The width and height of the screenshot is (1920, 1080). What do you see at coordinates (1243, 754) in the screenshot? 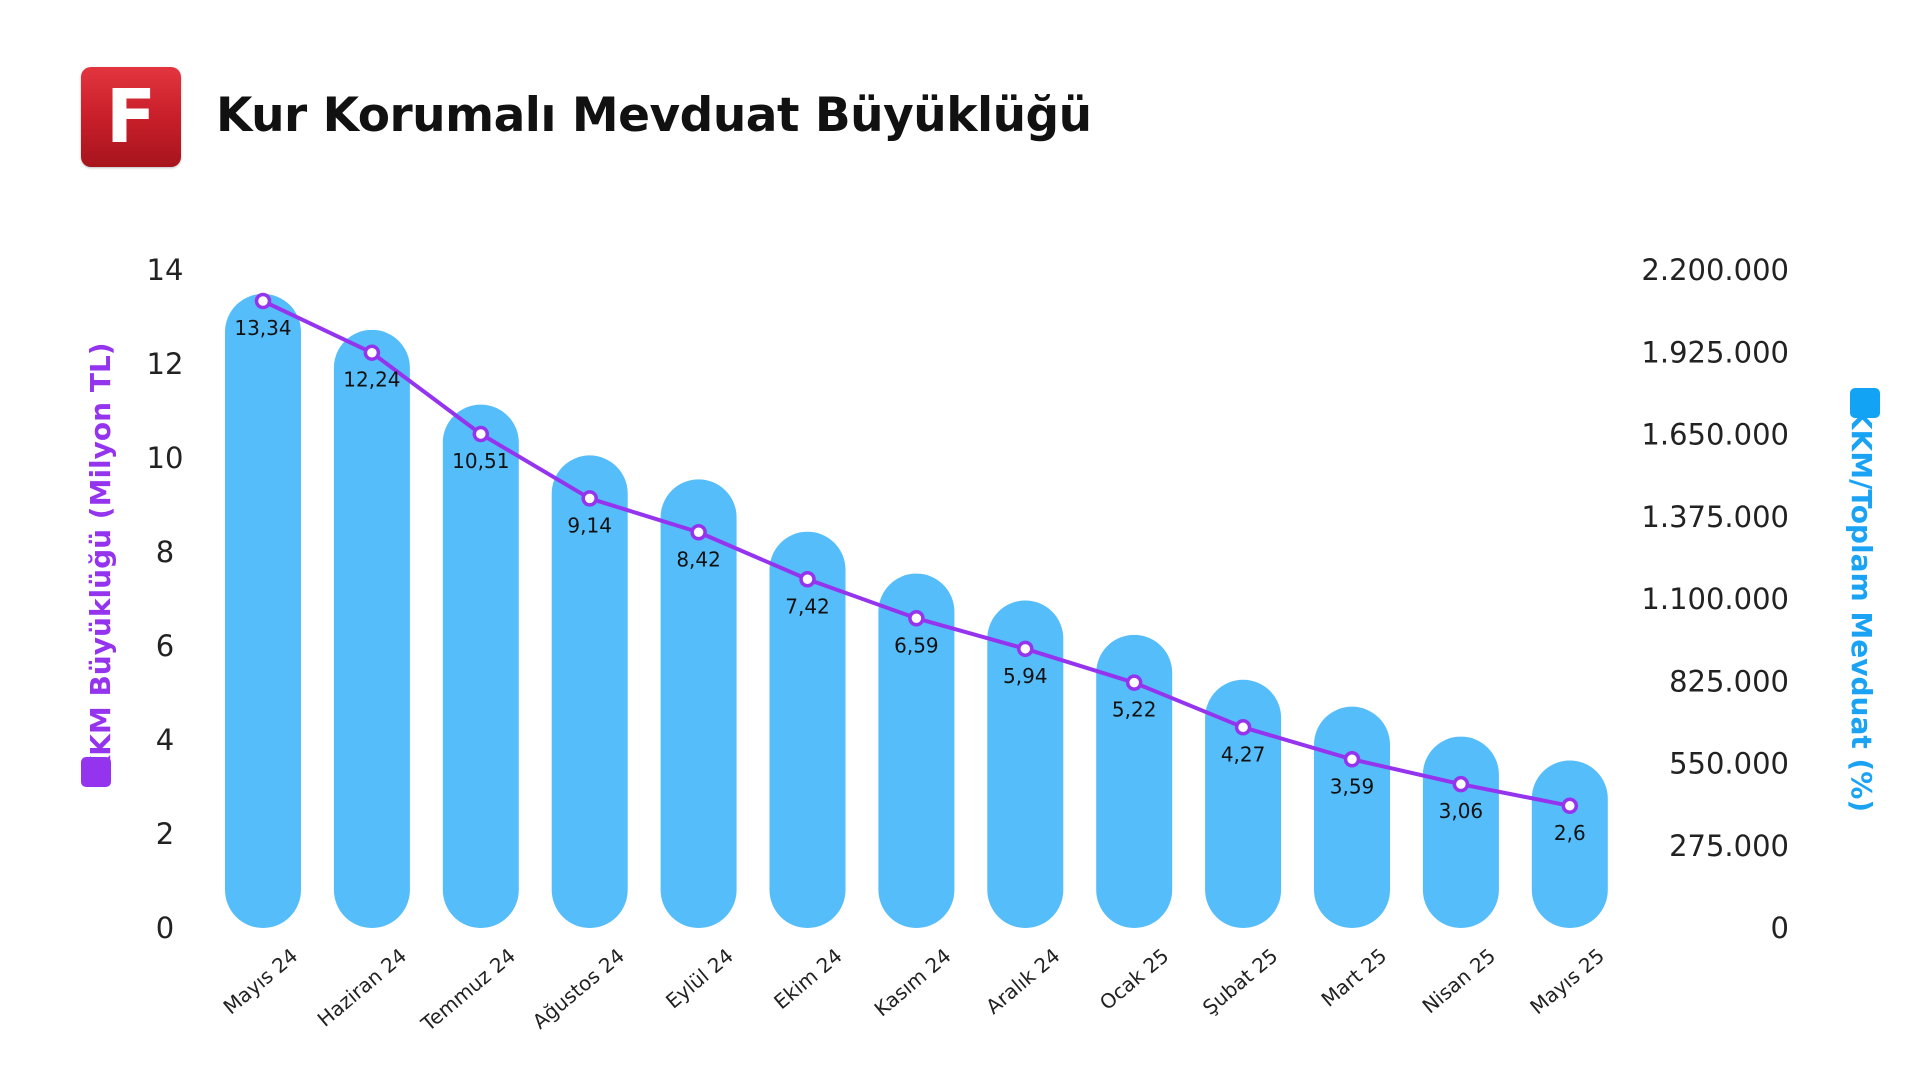
I see `data-label: 4,27` at bounding box center [1243, 754].